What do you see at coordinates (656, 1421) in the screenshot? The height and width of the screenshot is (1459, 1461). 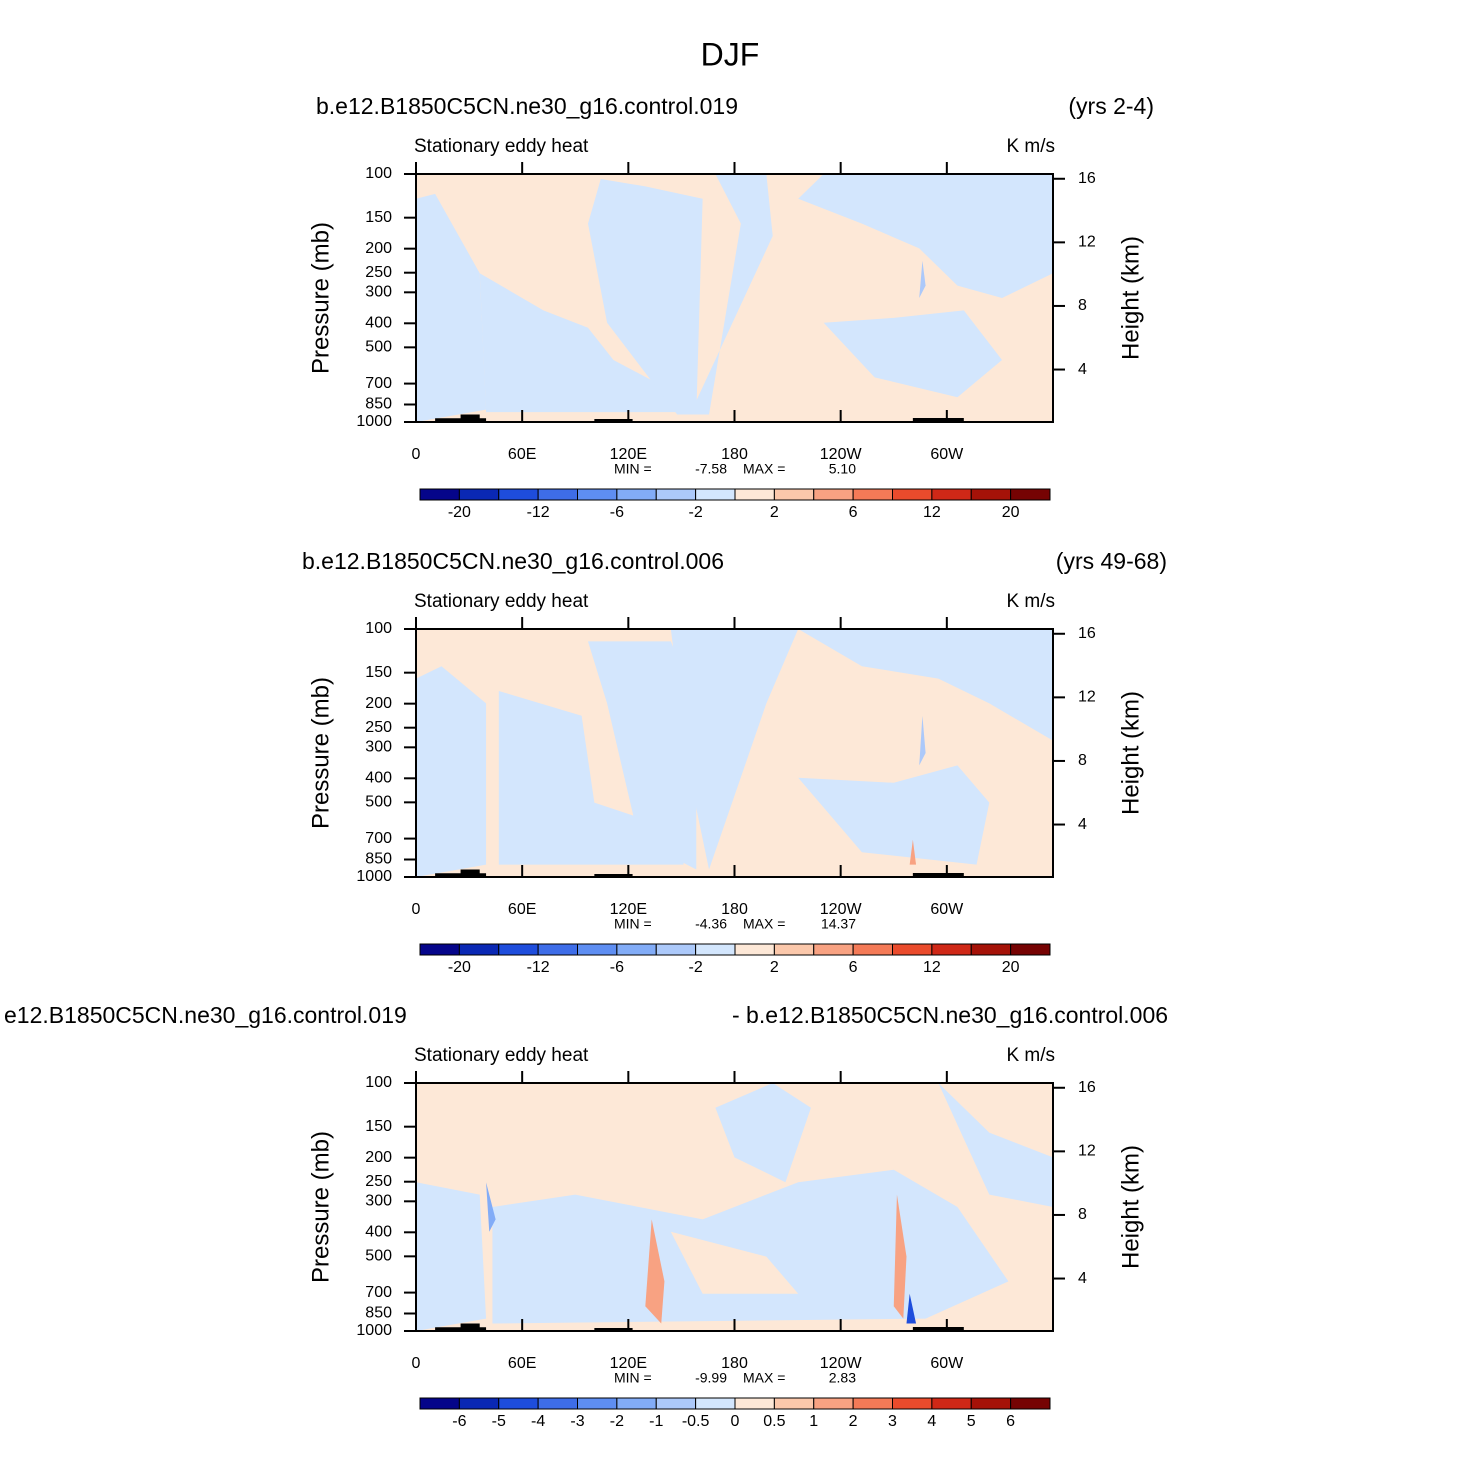 I see `colorbar-label: -1` at bounding box center [656, 1421].